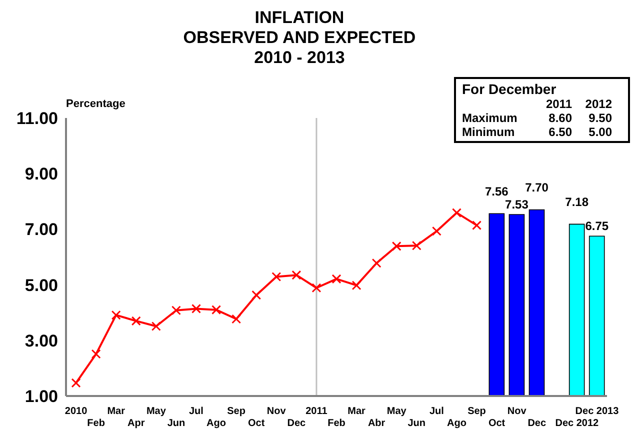 This screenshot has width=639, height=438. Describe the element at coordinates (299, 38) in the screenshot. I see `chart-title: INFLATION OBSERVED AND EXPECTED 2010 - 2013` at that location.